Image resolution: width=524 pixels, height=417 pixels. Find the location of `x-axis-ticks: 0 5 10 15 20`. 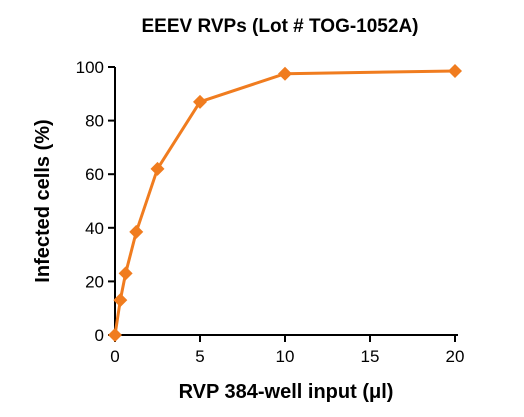

x-axis-ticks: 0 5 10 15 20 is located at coordinates (287, 350).